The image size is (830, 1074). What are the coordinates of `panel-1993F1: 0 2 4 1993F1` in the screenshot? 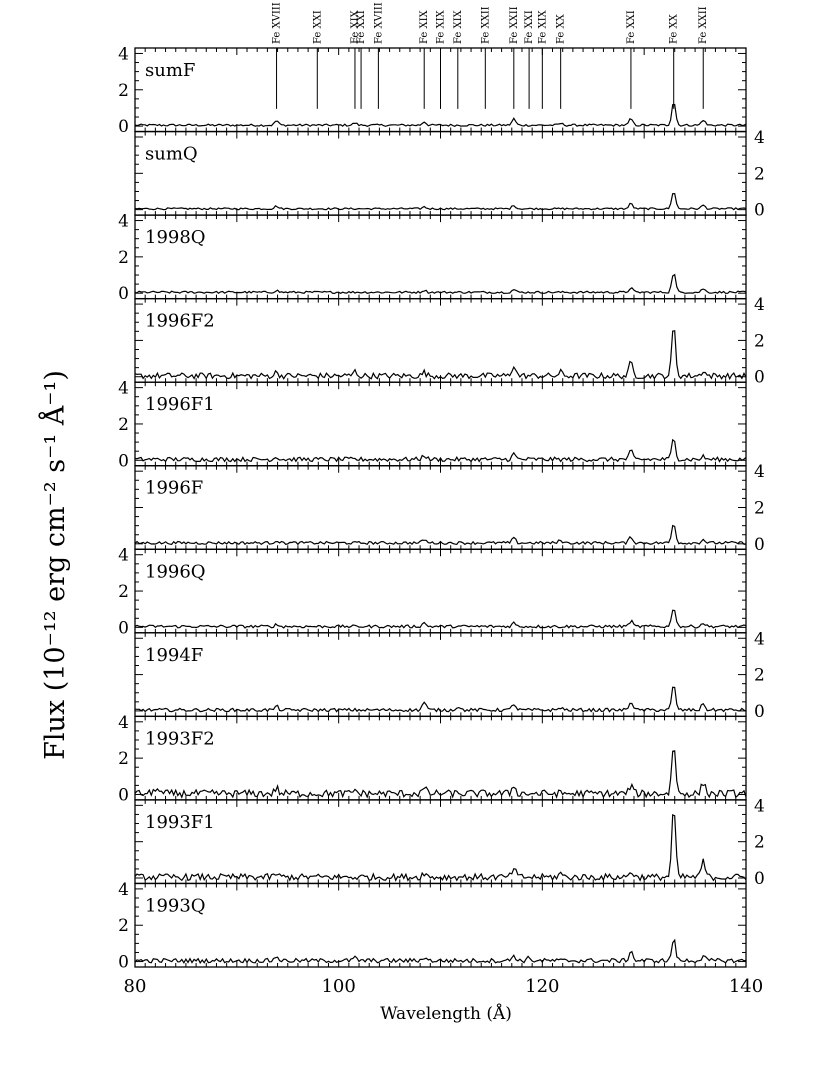 It's located at (449, 842).